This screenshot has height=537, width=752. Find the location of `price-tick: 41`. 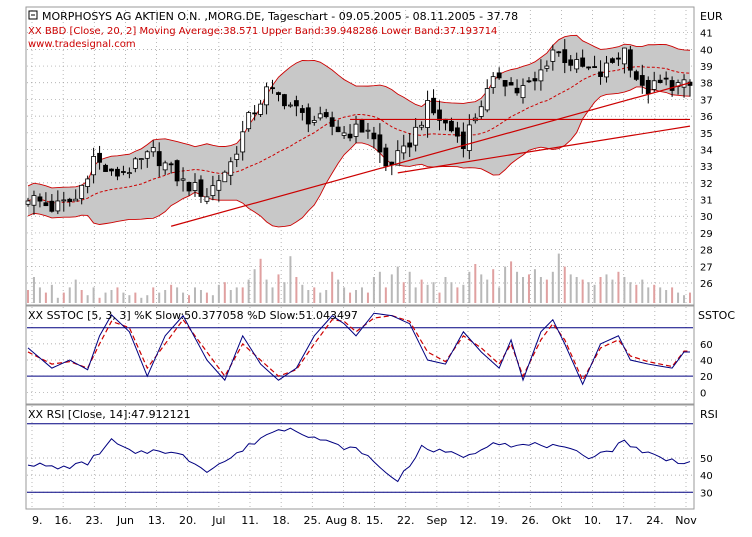

price-tick: 41 is located at coordinates (706, 34).